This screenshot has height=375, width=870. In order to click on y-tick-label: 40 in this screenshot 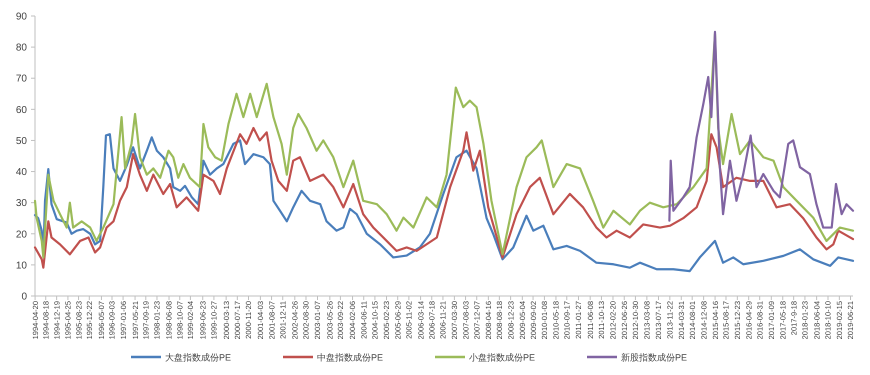, I will do `click(22, 172)`.